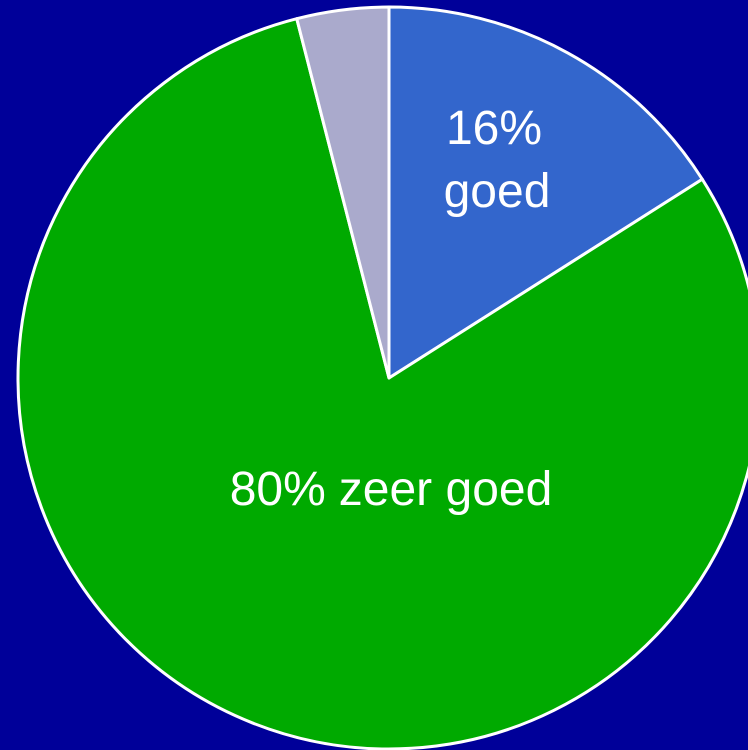  Describe the element at coordinates (497, 160) in the screenshot. I see `slice-label: 16% goed` at that location.